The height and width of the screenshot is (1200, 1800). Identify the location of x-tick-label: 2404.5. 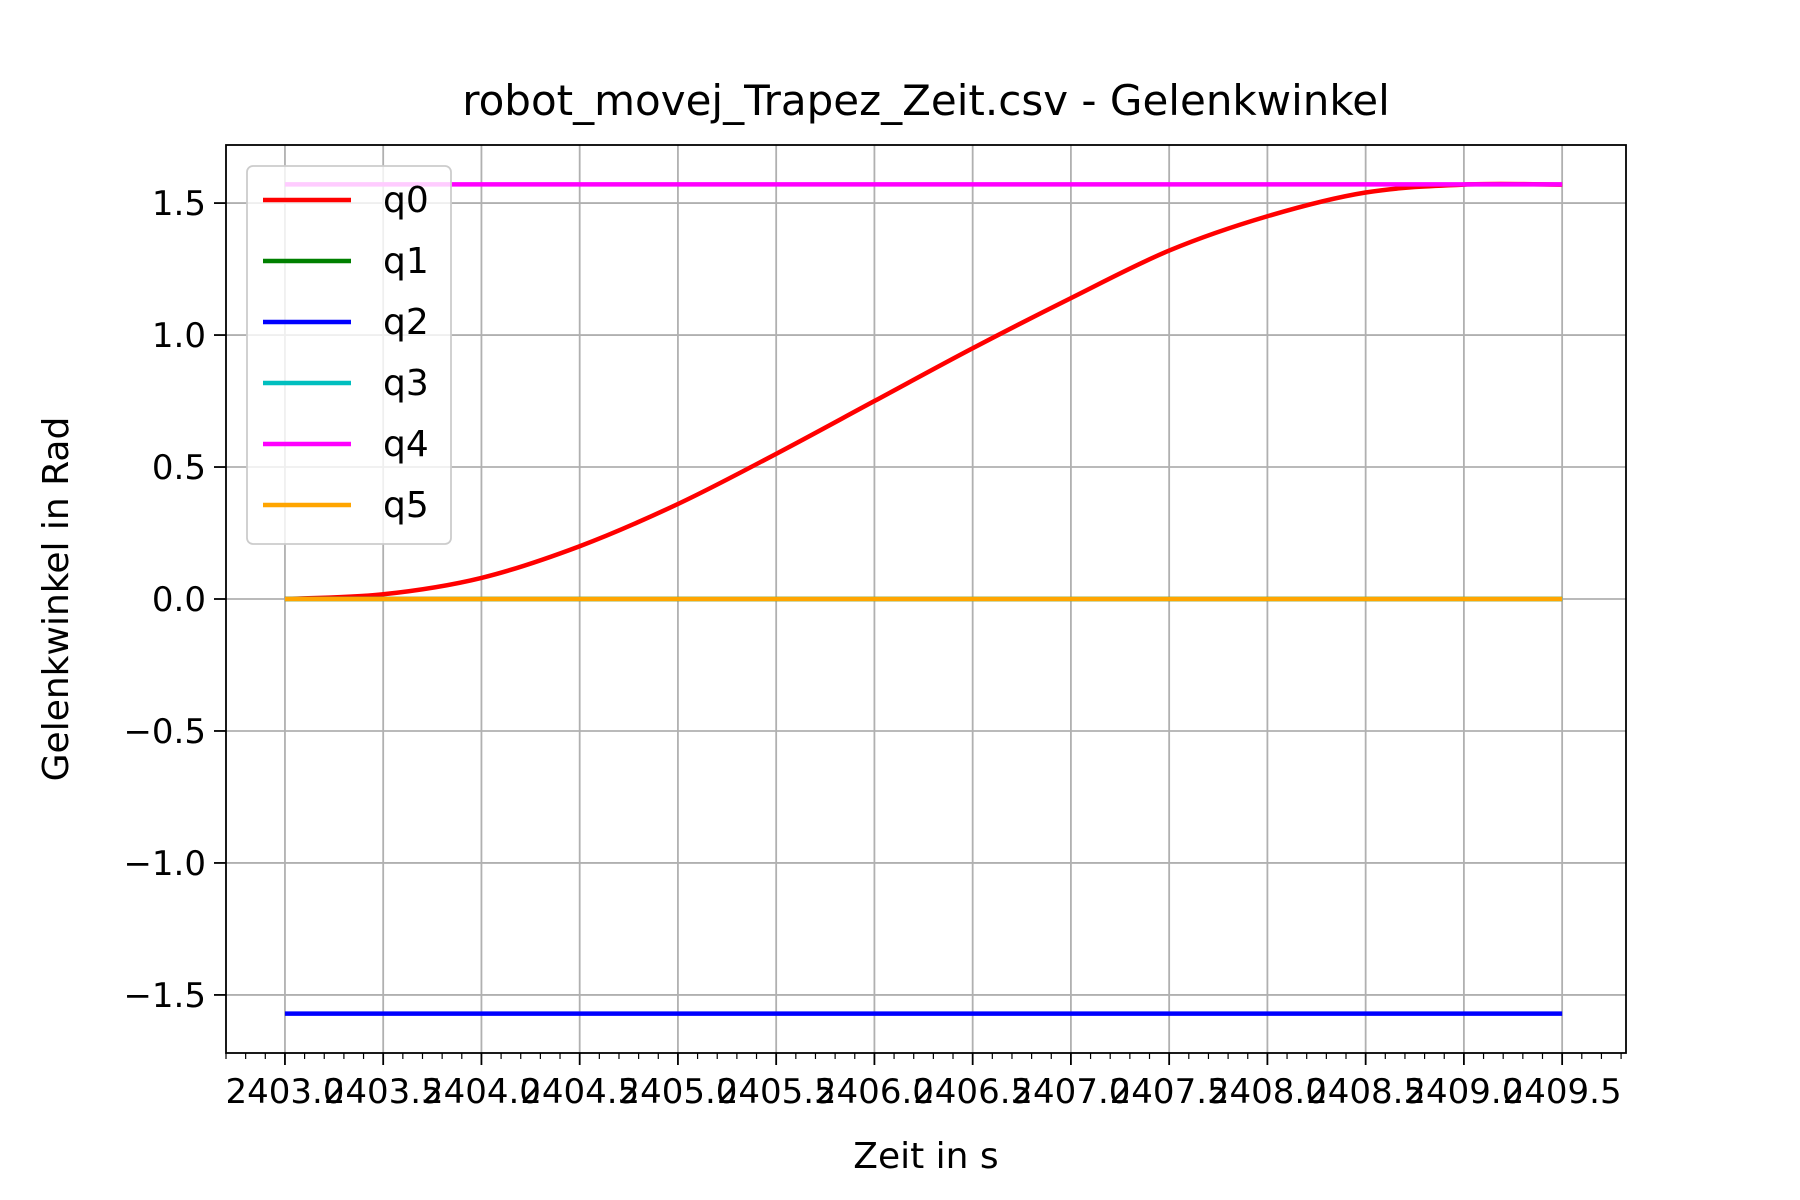
(579, 1092).